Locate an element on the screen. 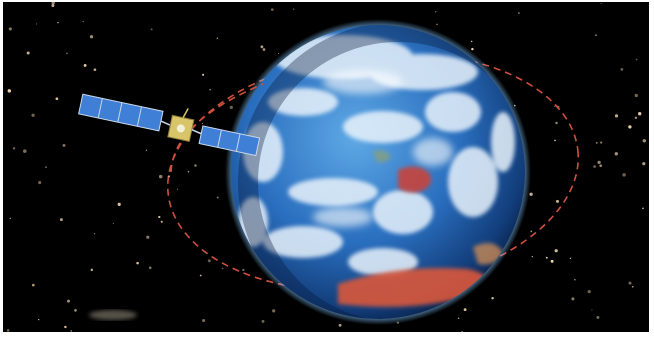 The width and height of the screenshot is (654, 338). solar-panel-right is located at coordinates (229, 141).